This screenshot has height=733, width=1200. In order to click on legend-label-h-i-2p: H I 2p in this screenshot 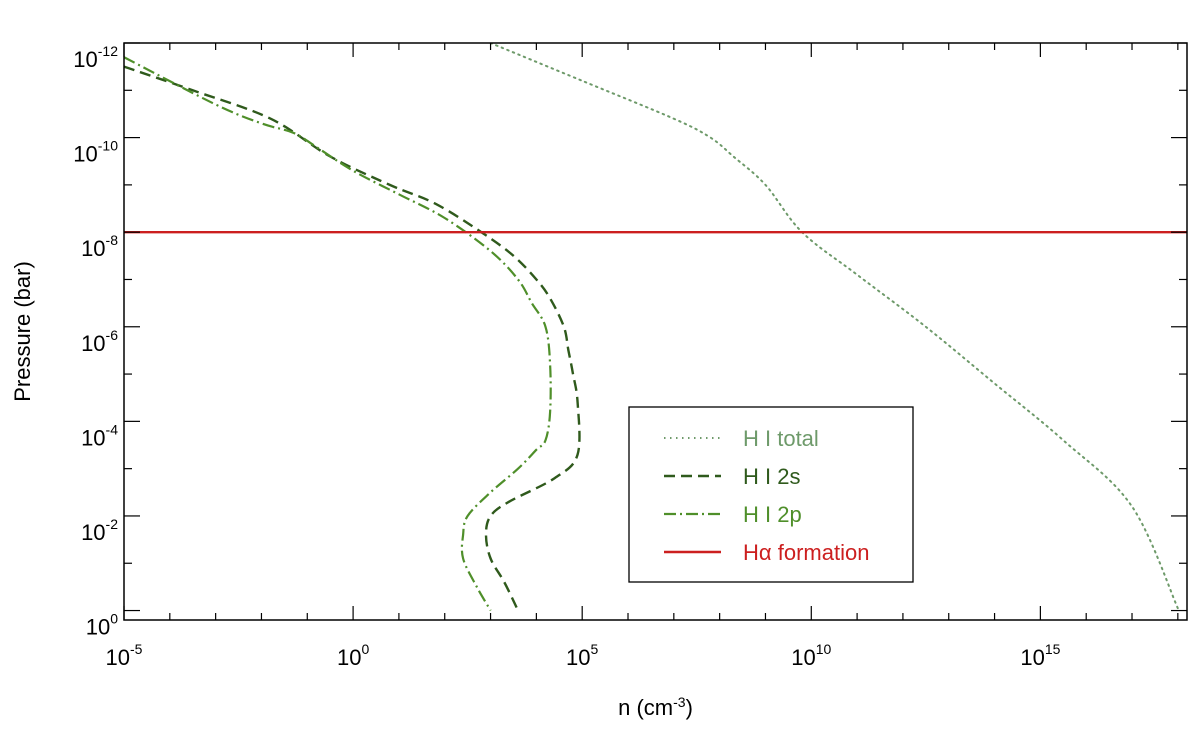, I will do `click(772, 514)`.